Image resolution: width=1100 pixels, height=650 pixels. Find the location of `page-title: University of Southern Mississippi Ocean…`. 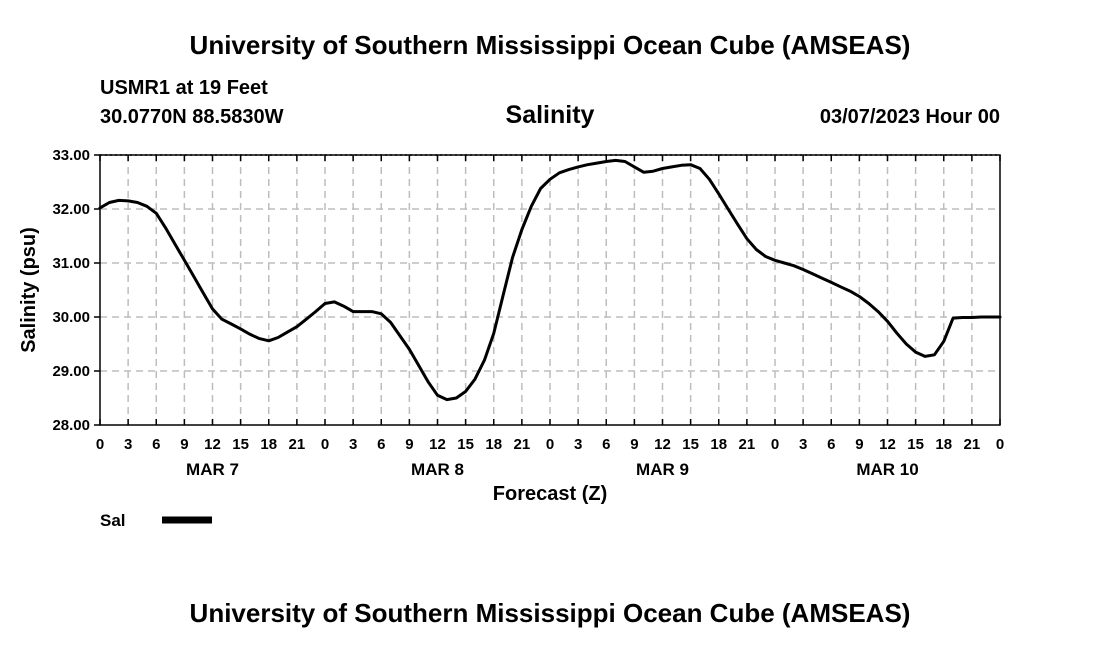

page-title: University of Southern Mississippi Ocean… is located at coordinates (550, 45).